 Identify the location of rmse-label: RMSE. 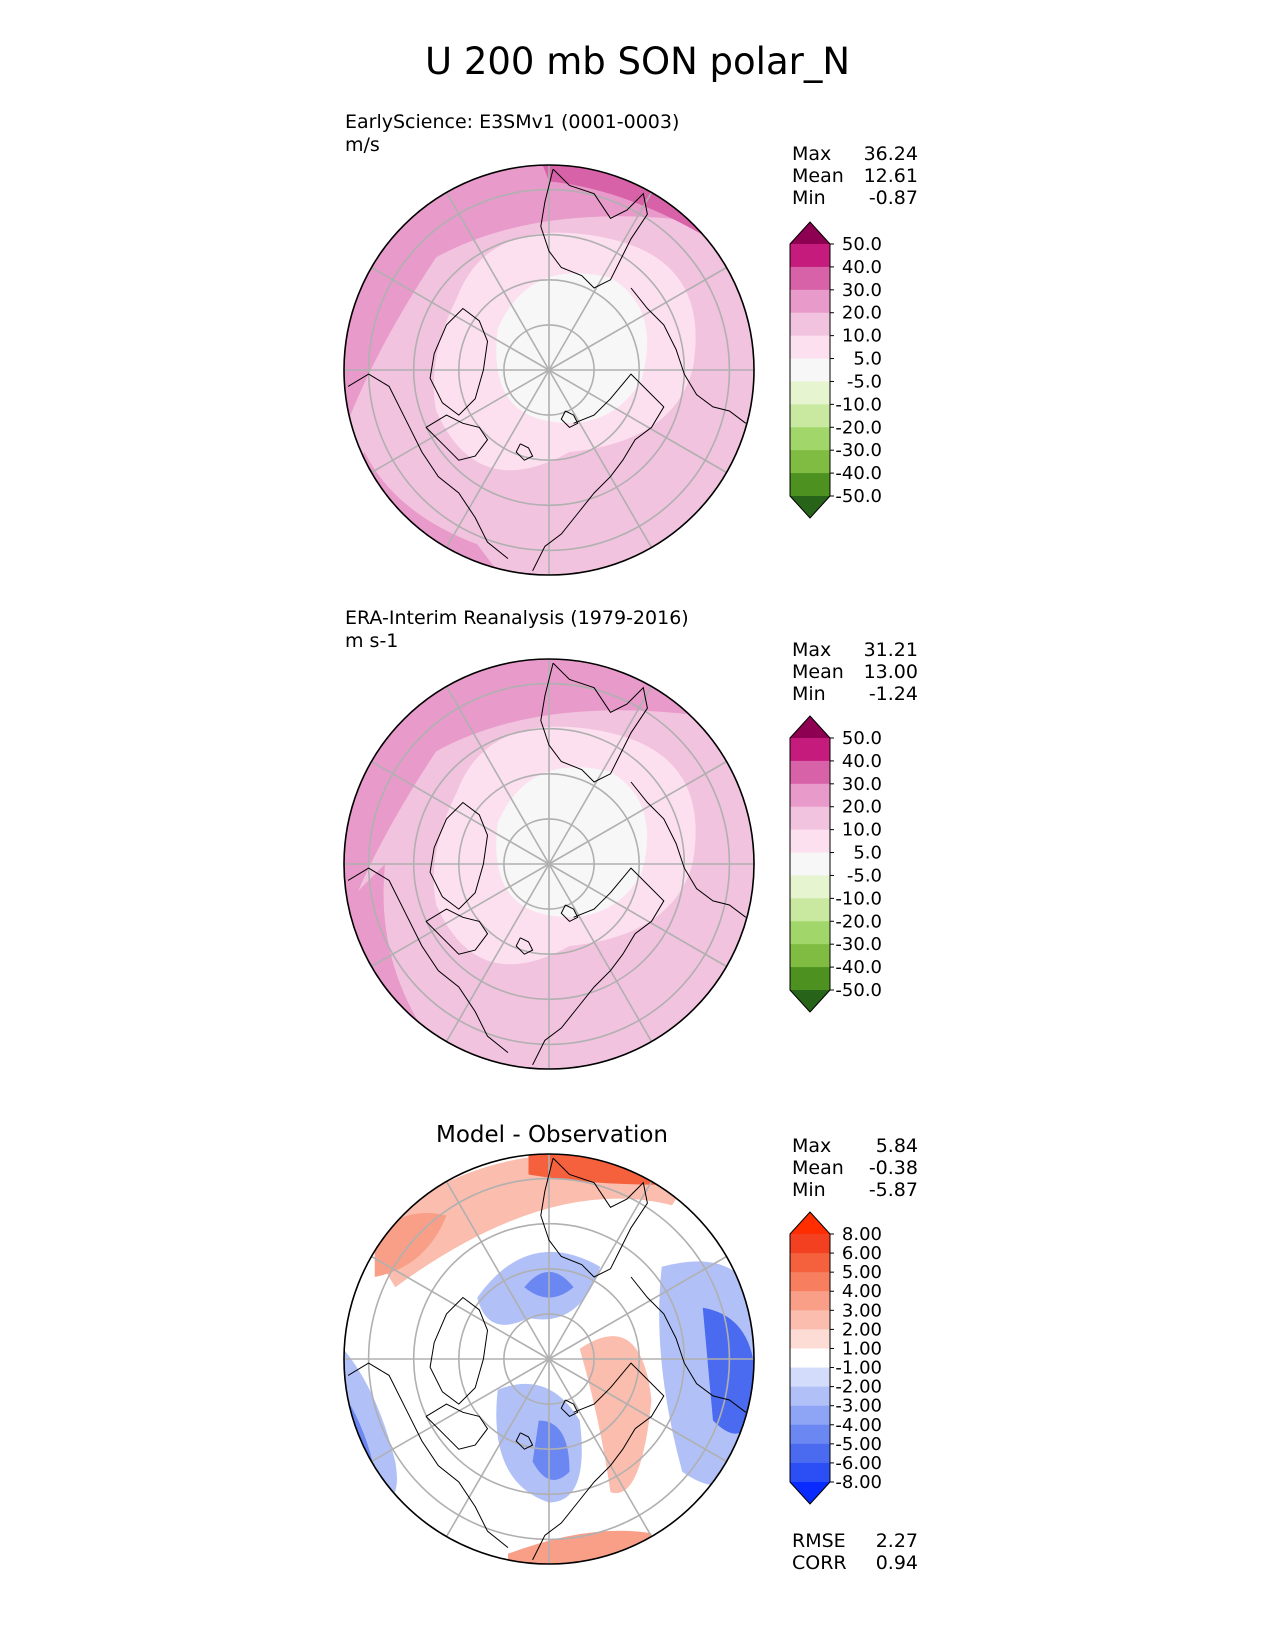
(819, 1541).